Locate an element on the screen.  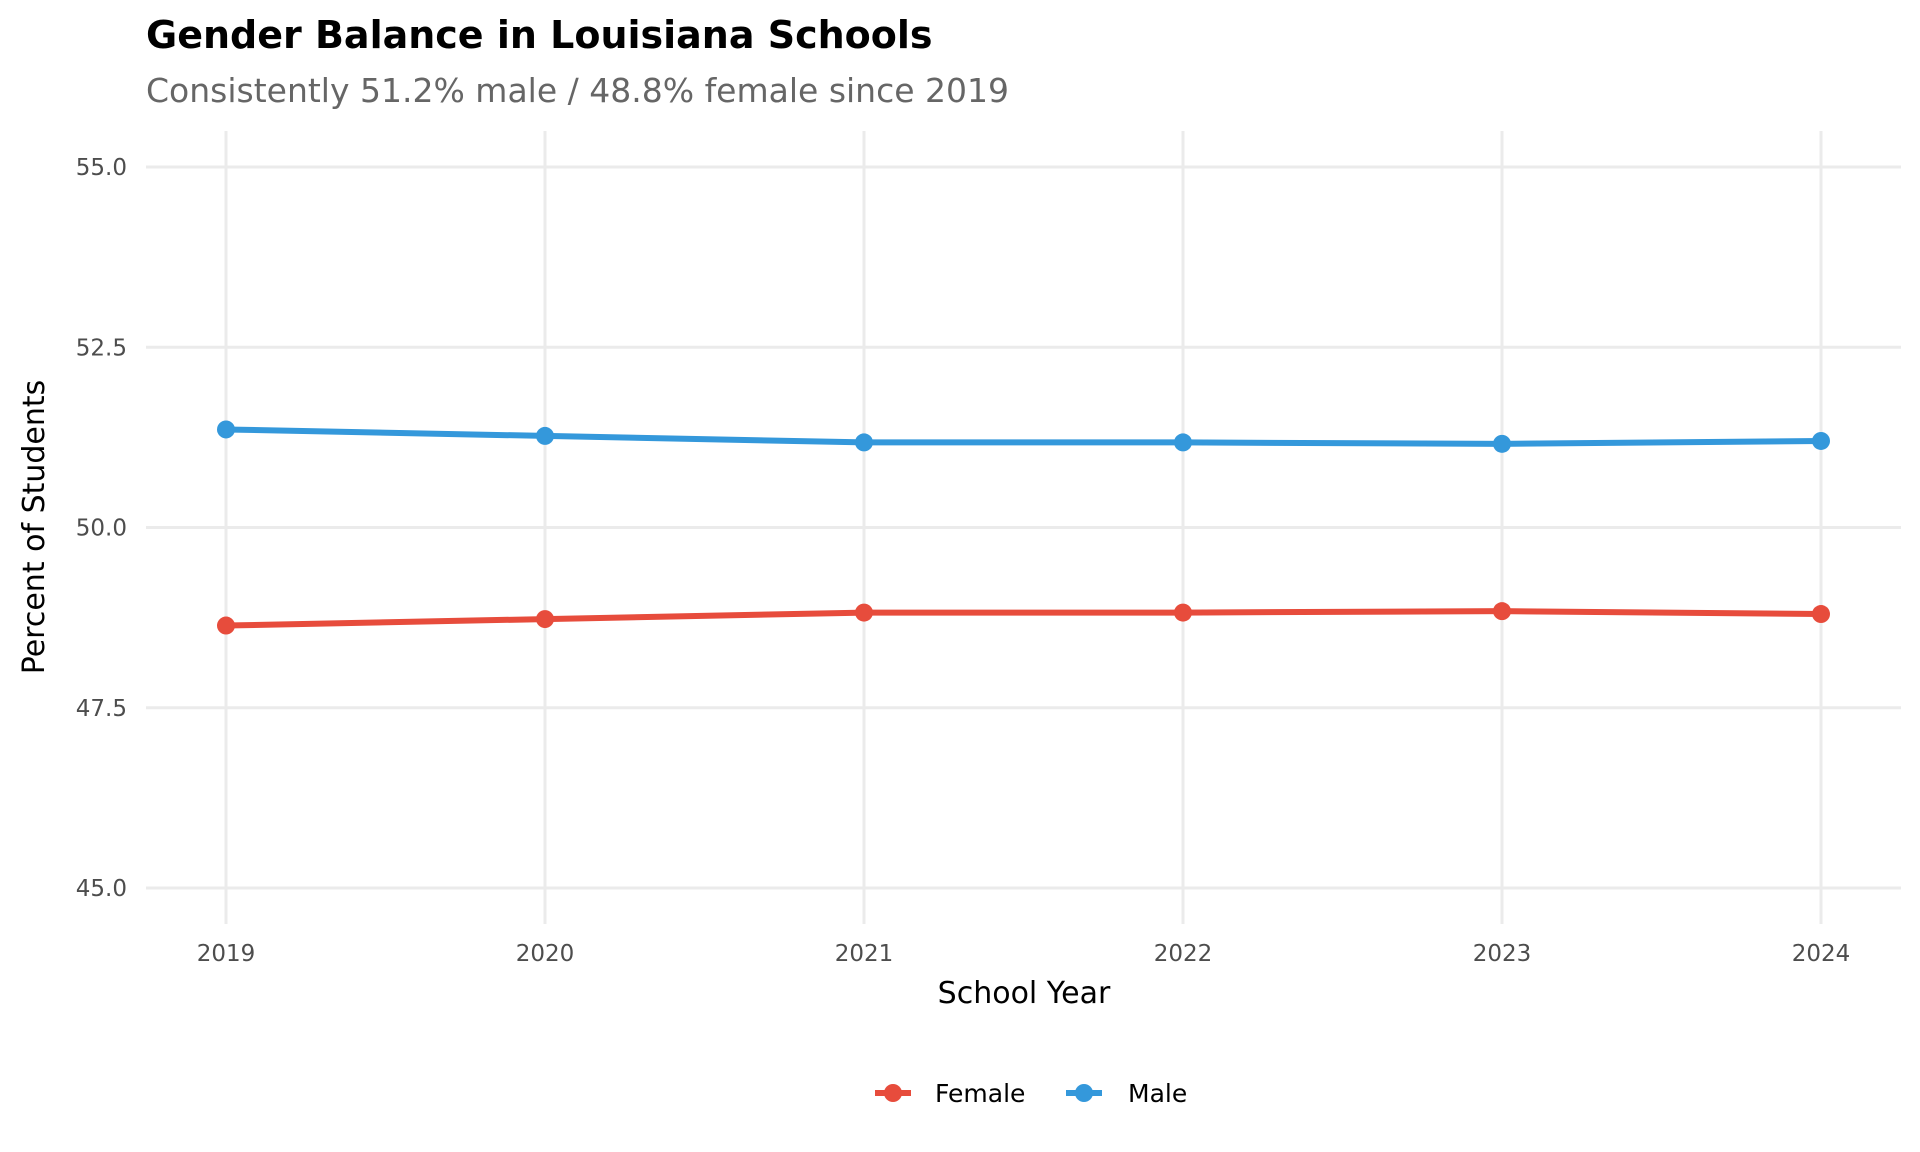
x-axis-title: School Year is located at coordinates (1024, 993).